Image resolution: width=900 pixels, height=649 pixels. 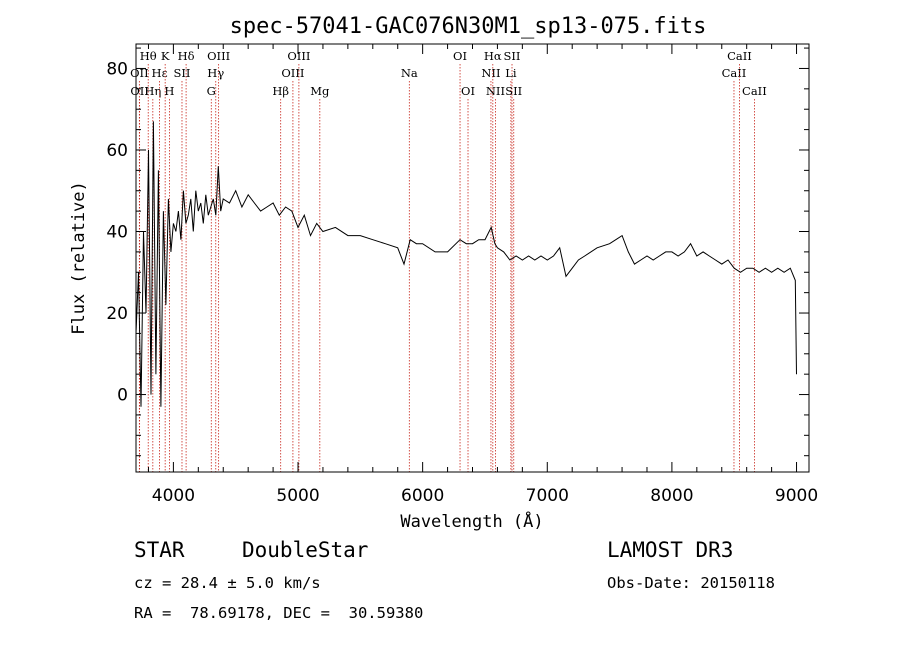 What do you see at coordinates (117, 314) in the screenshot?
I see `y-tick-label-20: 20` at bounding box center [117, 314].